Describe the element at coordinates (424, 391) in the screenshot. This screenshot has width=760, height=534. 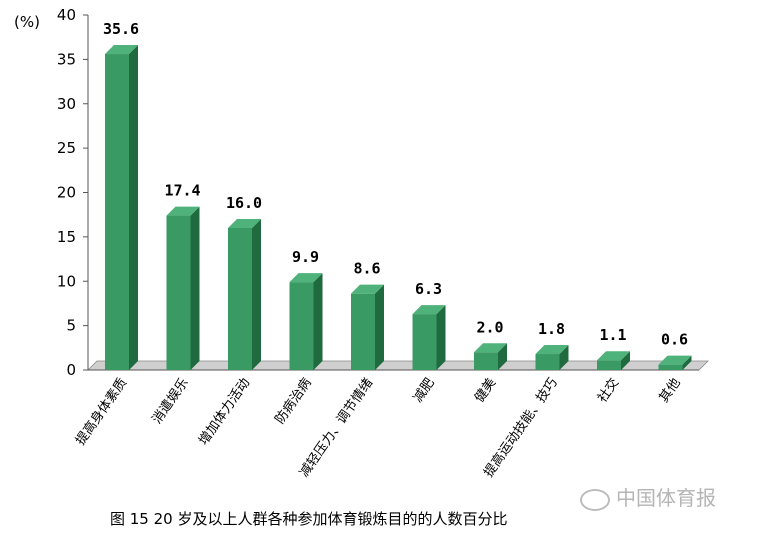
I see `category-label: 减肥` at that location.